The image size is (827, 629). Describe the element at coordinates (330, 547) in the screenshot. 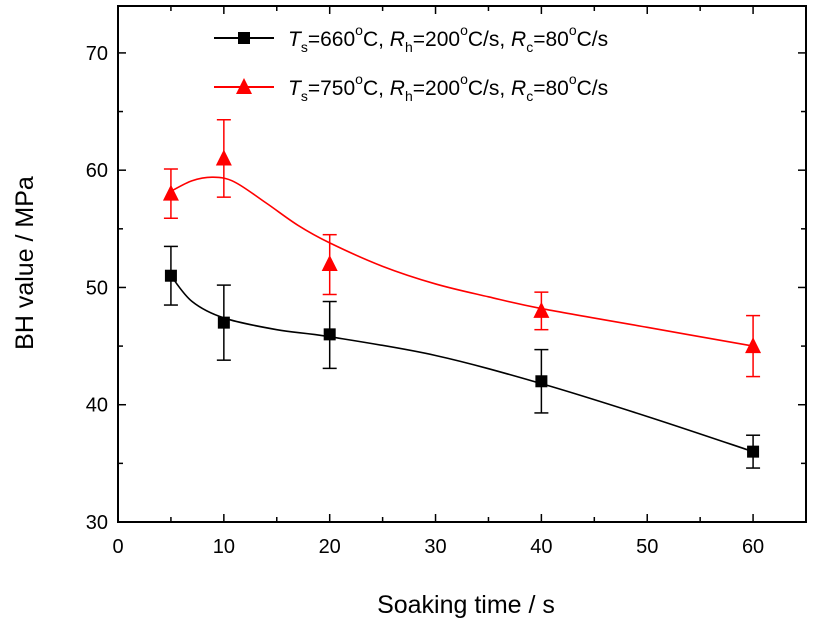

I see `x-tick-label: 20` at that location.